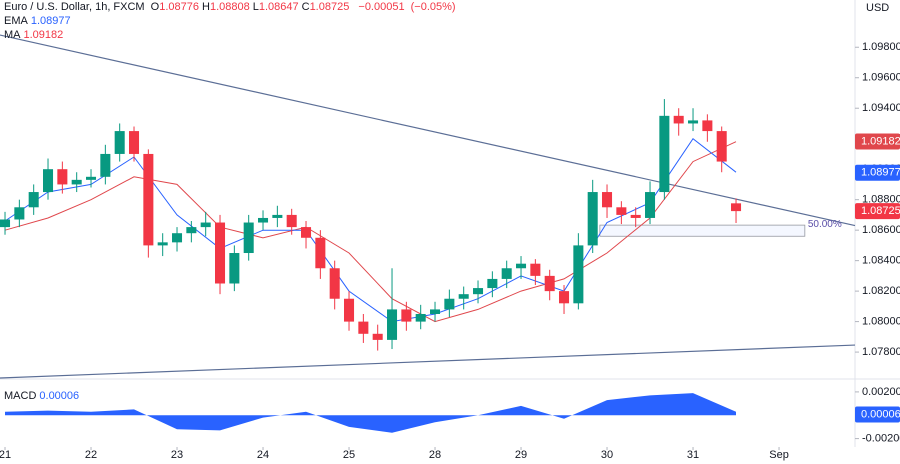 The width and height of the screenshot is (900, 464). What do you see at coordinates (881, 291) in the screenshot?
I see `y-tick-label: 1.08200` at bounding box center [881, 291].